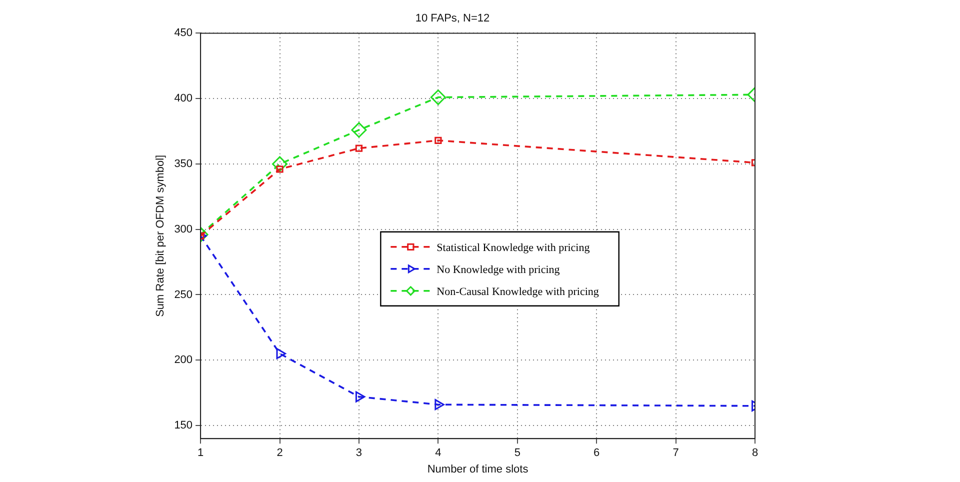 This screenshot has height=482, width=960. What do you see at coordinates (452, 18) in the screenshot?
I see `chart-title: 10 FAPs, N=12` at bounding box center [452, 18].